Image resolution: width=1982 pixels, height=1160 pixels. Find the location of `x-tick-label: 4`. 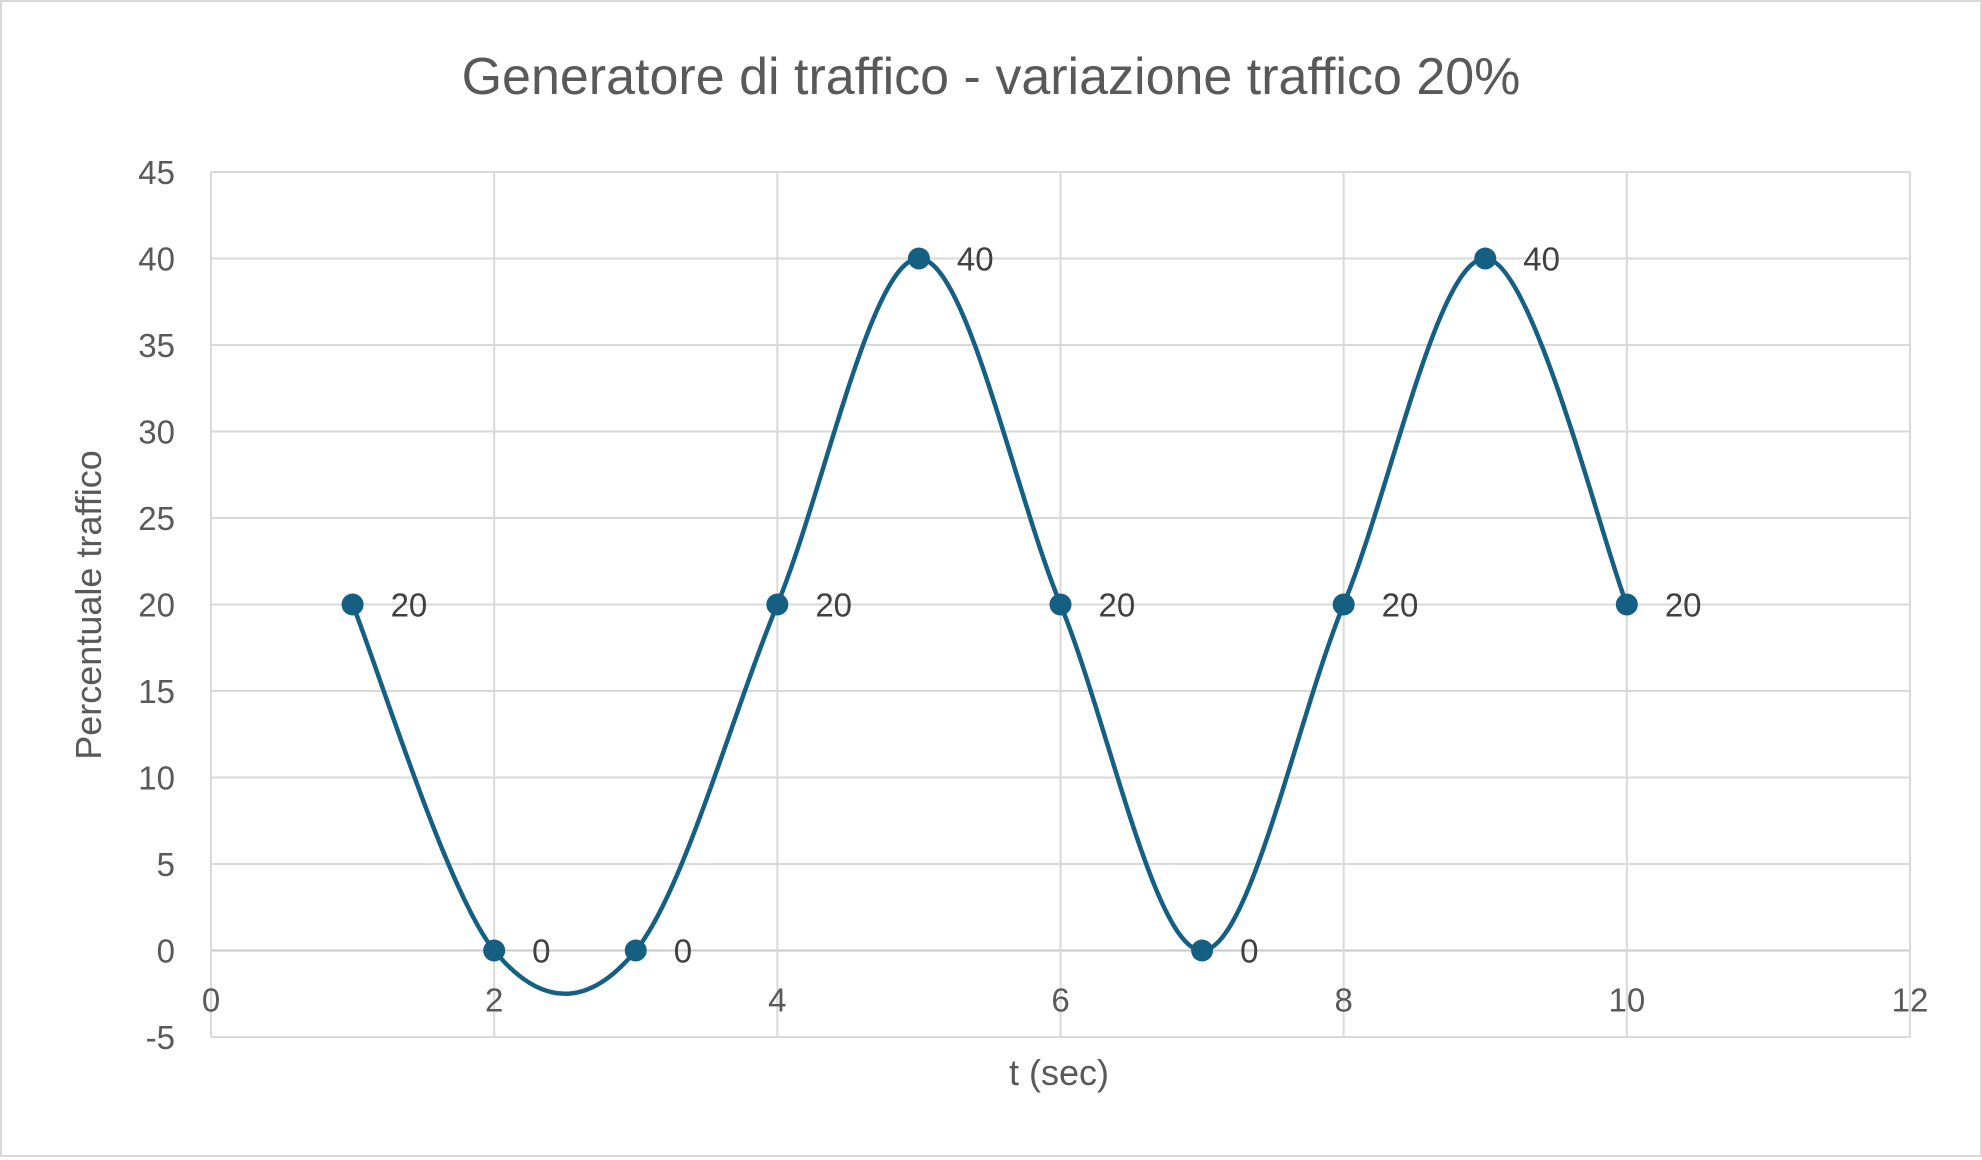

x-tick-label: 4 is located at coordinates (777, 1000).